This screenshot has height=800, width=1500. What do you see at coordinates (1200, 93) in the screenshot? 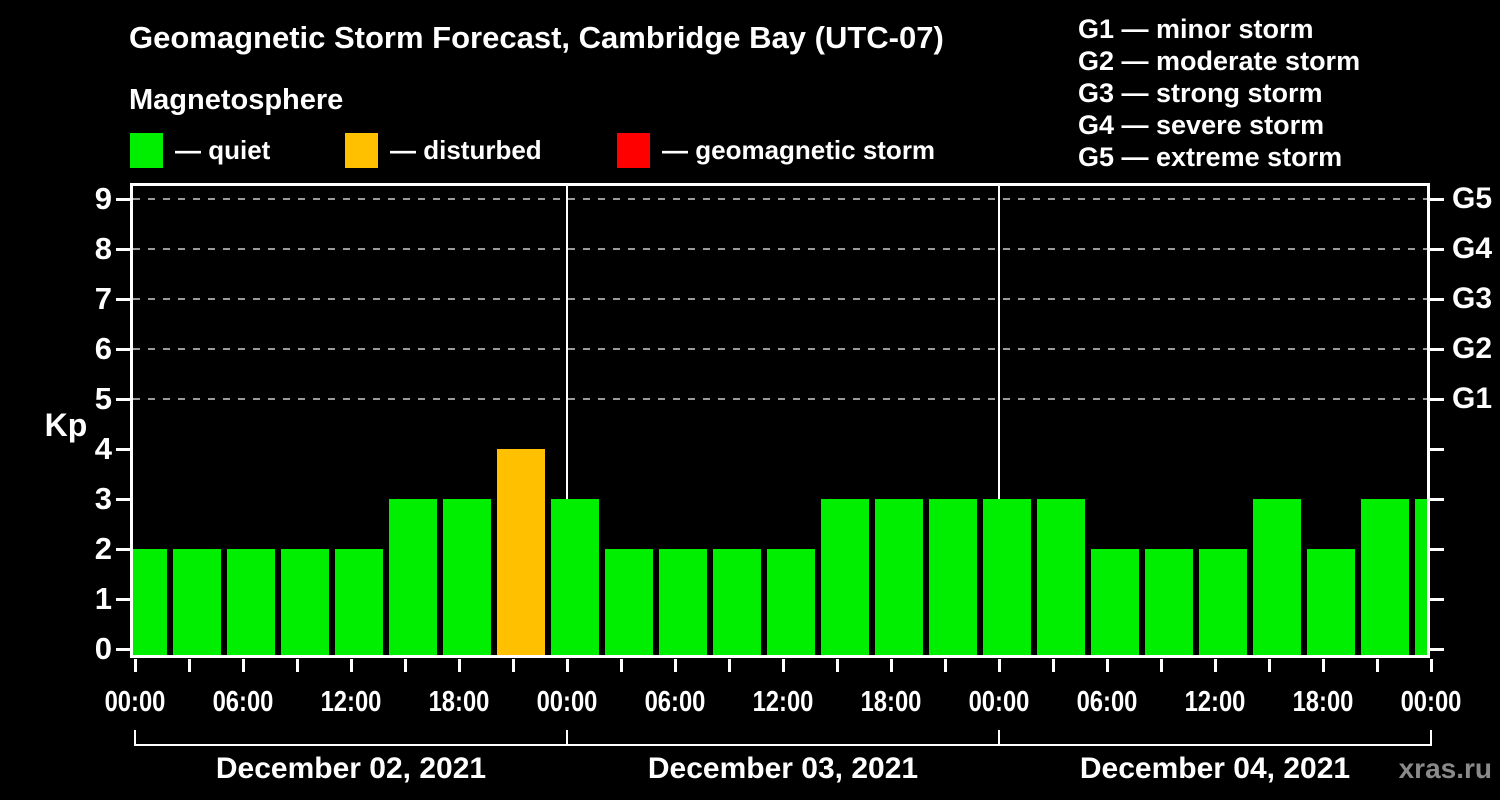
I see `storm-scale-g3: G3 — strong storm` at bounding box center [1200, 93].